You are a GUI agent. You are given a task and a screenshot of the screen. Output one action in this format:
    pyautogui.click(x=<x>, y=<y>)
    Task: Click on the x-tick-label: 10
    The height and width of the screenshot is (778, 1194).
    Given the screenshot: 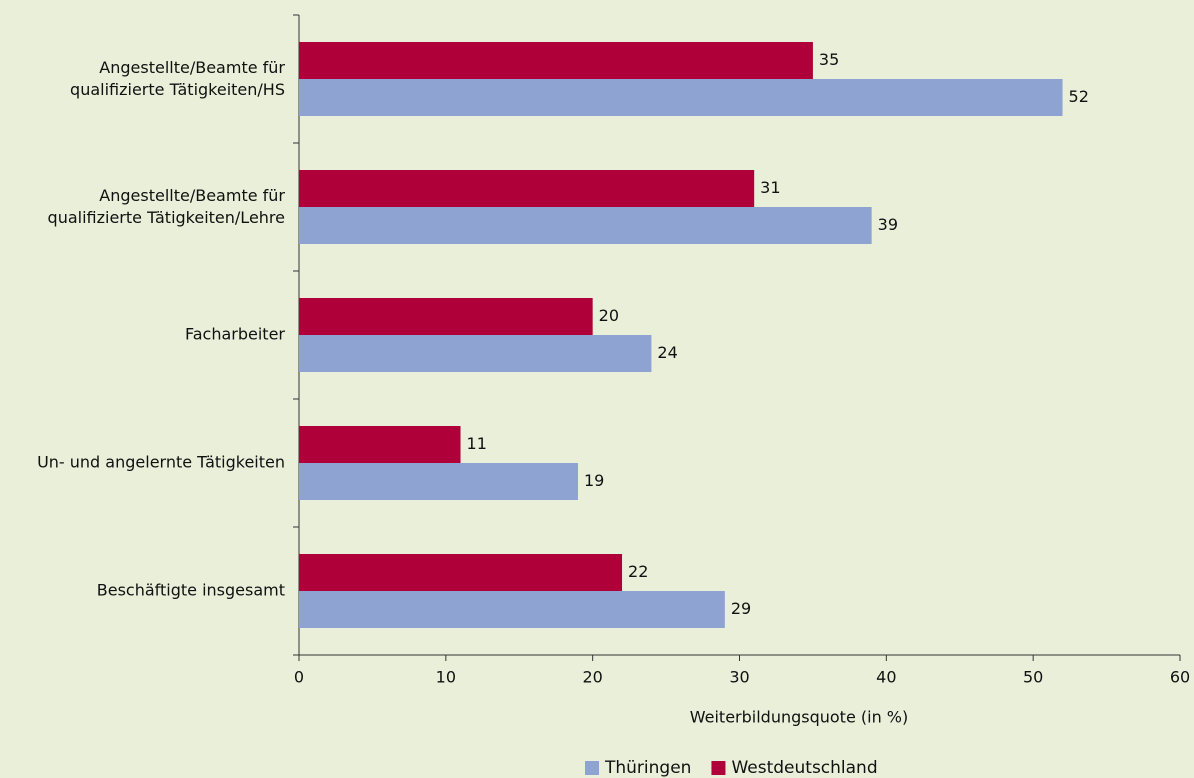 What is the action you would take?
    pyautogui.click(x=446, y=677)
    